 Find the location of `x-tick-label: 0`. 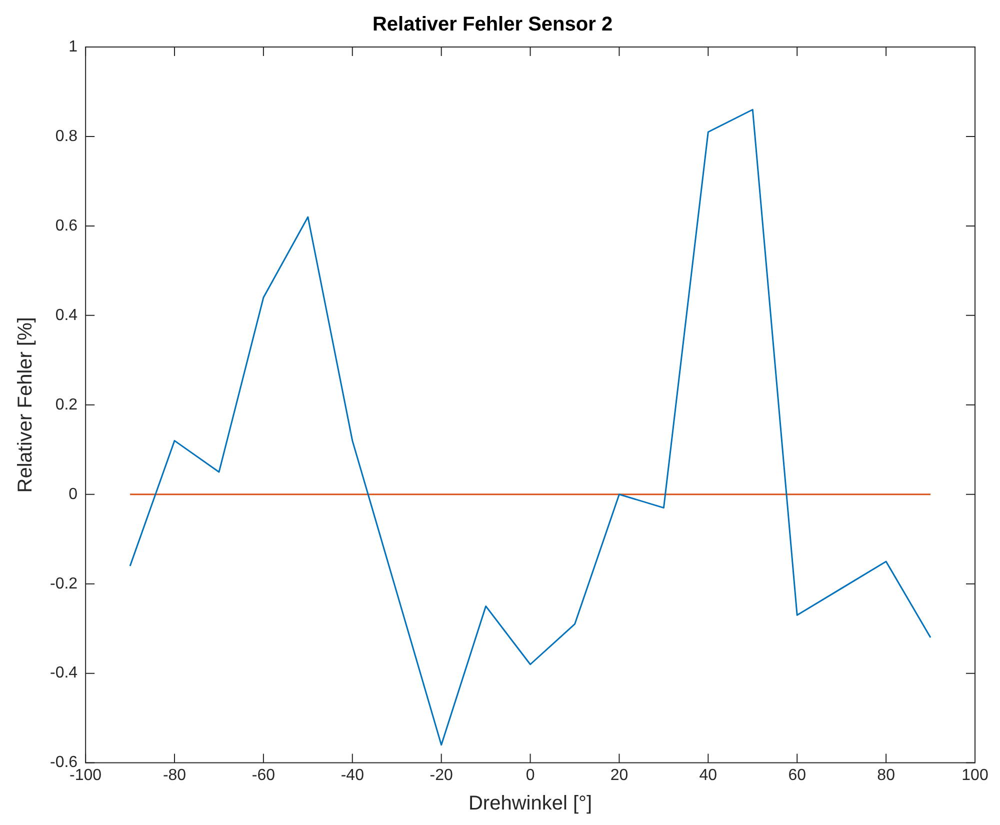

x-tick-label: 0 is located at coordinates (530, 775).